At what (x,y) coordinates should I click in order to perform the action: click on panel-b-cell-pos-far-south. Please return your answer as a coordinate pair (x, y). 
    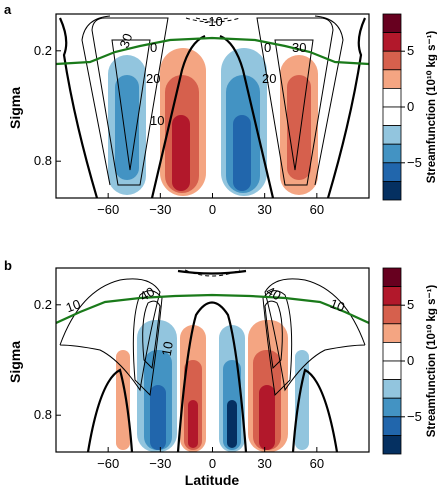
    Looking at the image, I should click on (123, 400).